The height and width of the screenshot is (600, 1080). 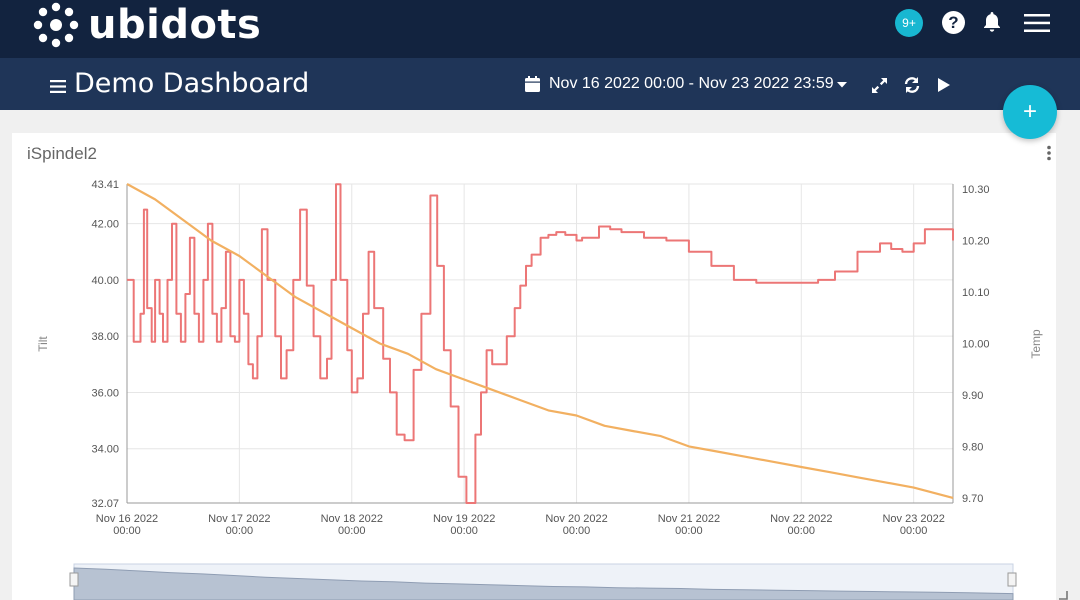 What do you see at coordinates (913, 519) in the screenshot?
I see `x-tick-label-date: Nov 23 2022` at bounding box center [913, 519].